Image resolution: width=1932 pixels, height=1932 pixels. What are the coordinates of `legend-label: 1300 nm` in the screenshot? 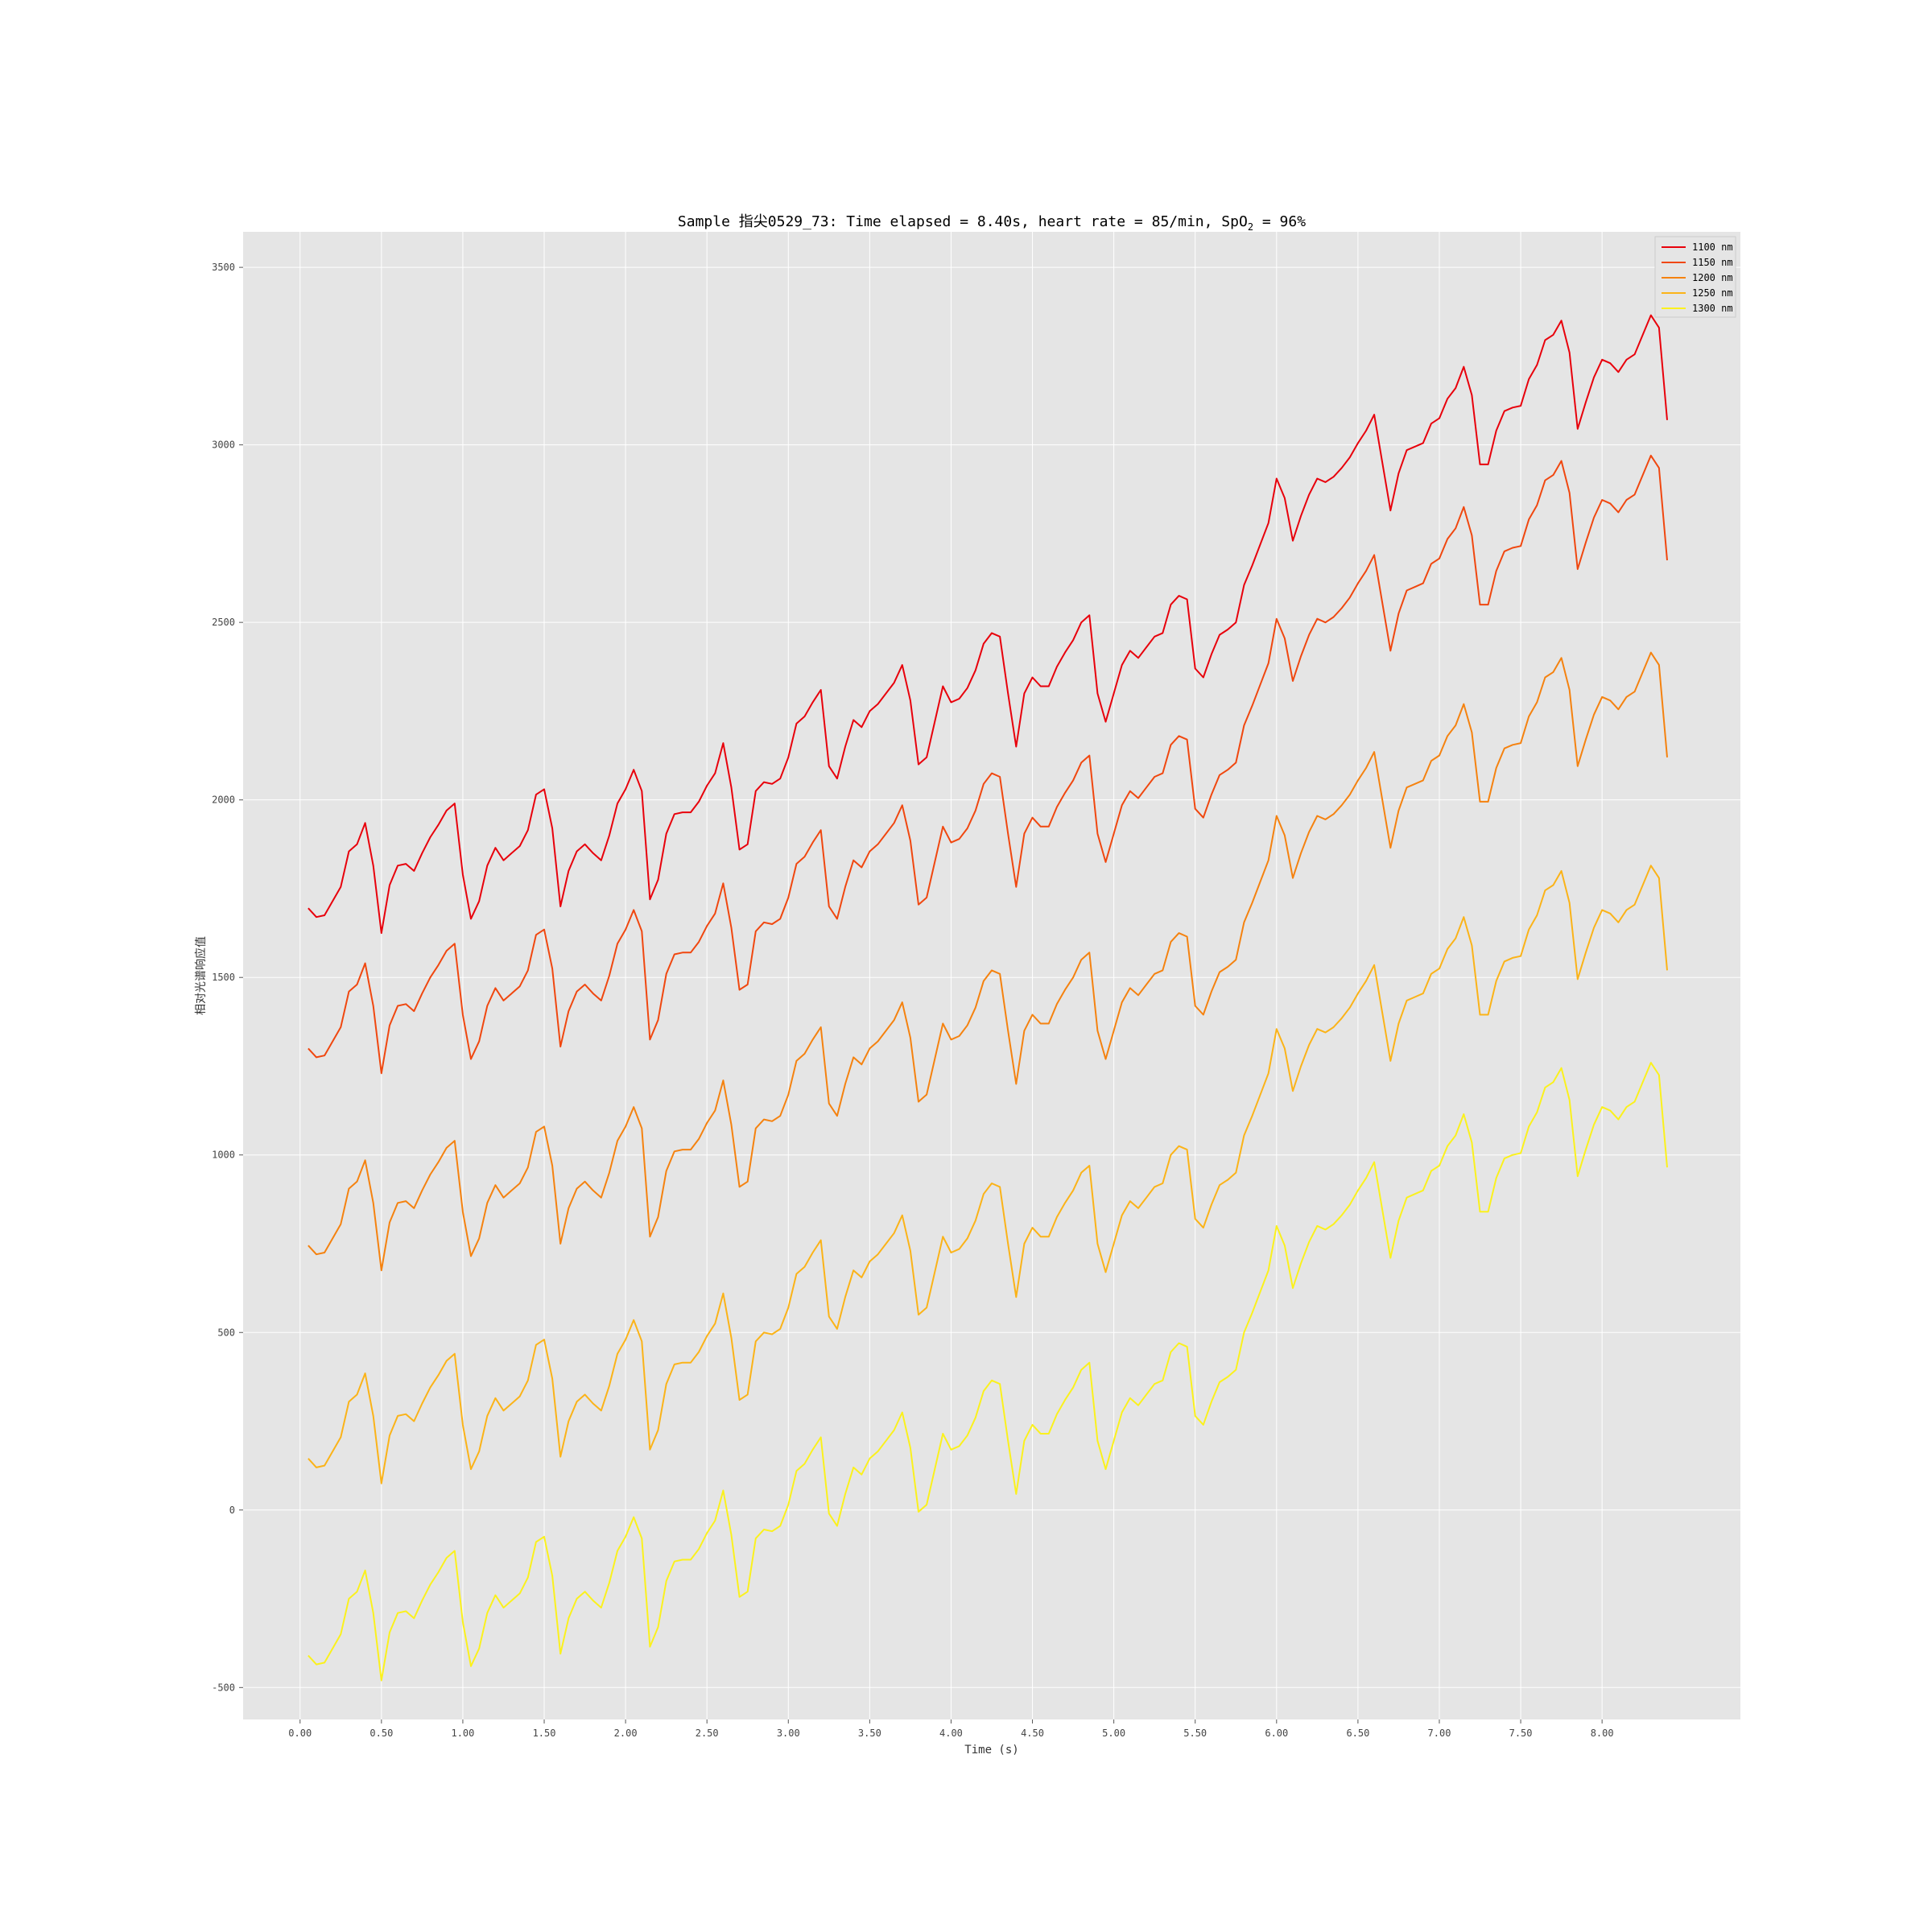 It's located at (1712, 308).